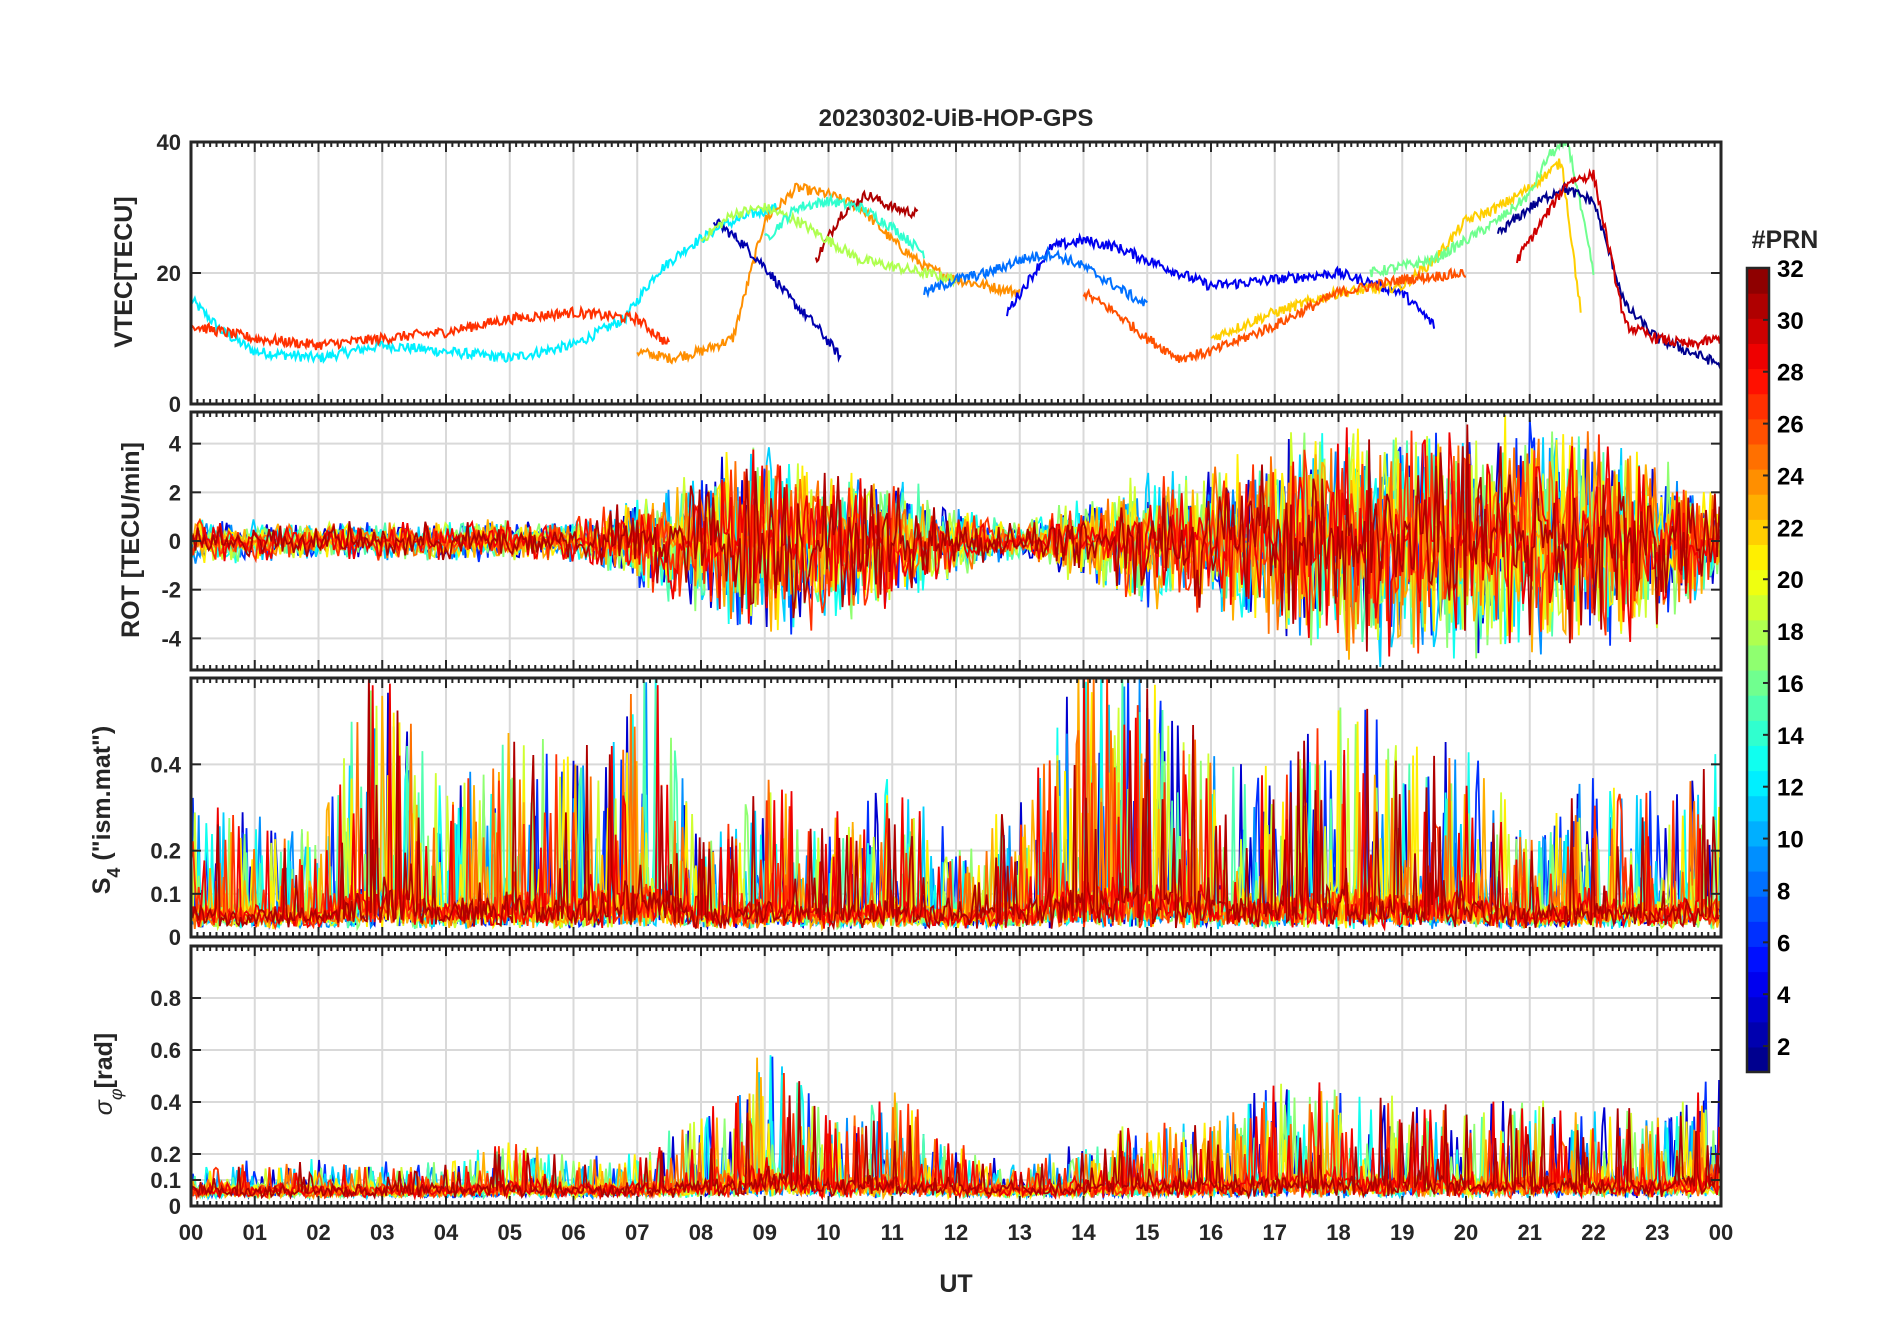  Describe the element at coordinates (116, 1094) in the screenshot. I see `ylabel-sigma-sub: φ` at that location.